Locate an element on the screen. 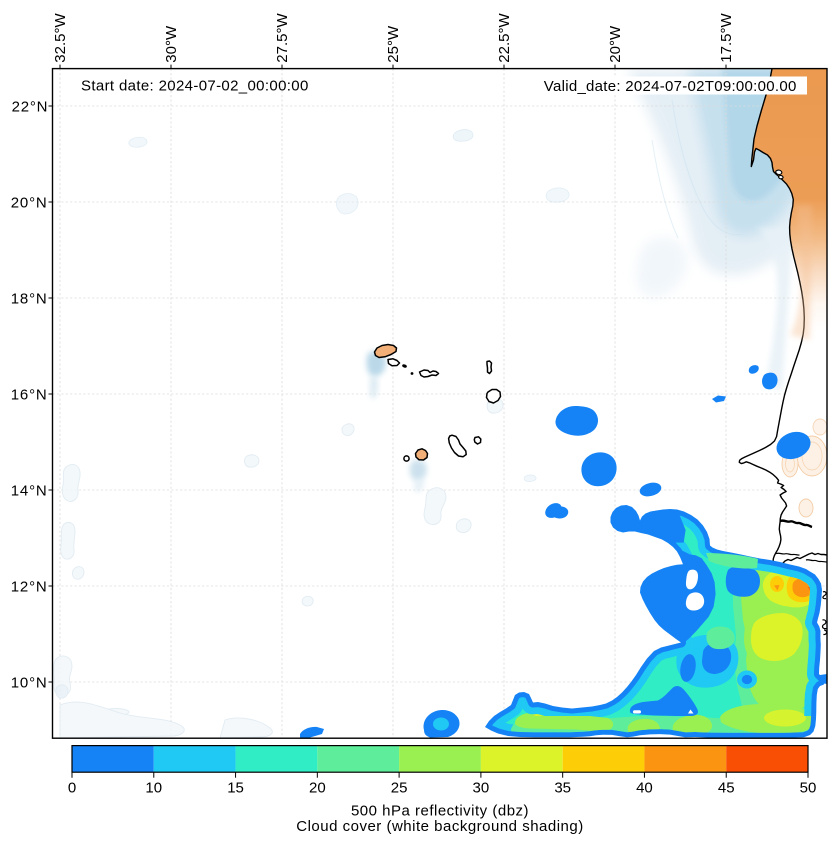 The width and height of the screenshot is (837, 843). svg-text: 25 is located at coordinates (399, 788).